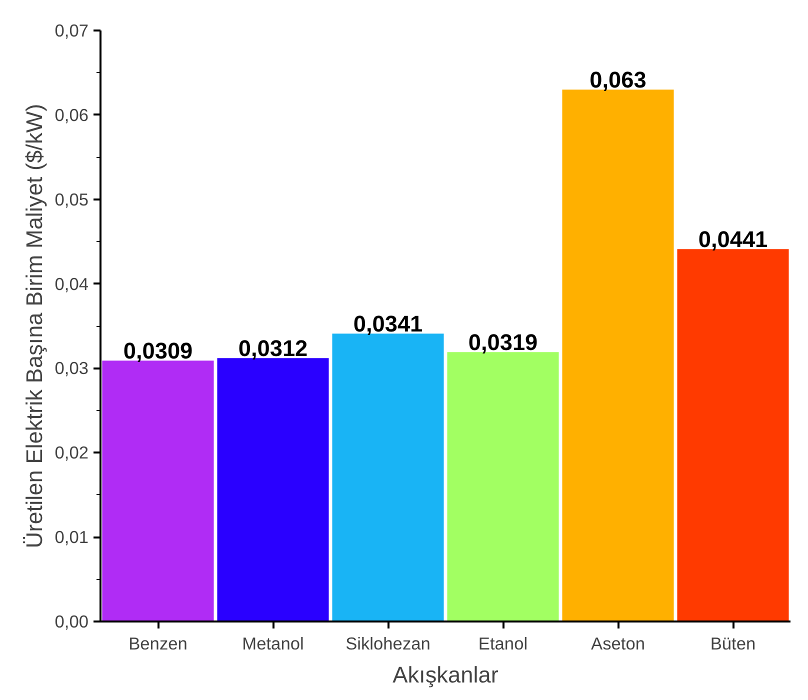 The image size is (808, 700). I want to click on data-label: 0,0312, so click(273, 348).